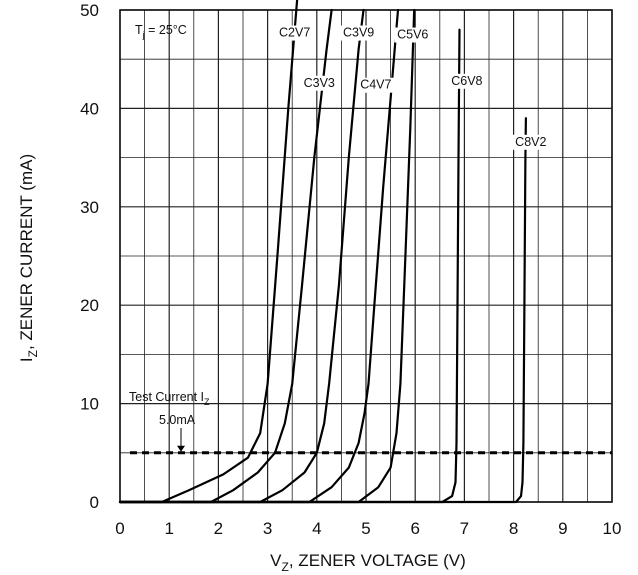 The height and width of the screenshot is (575, 638). What do you see at coordinates (94, 502) in the screenshot?
I see `y-tick-label: 0` at bounding box center [94, 502].